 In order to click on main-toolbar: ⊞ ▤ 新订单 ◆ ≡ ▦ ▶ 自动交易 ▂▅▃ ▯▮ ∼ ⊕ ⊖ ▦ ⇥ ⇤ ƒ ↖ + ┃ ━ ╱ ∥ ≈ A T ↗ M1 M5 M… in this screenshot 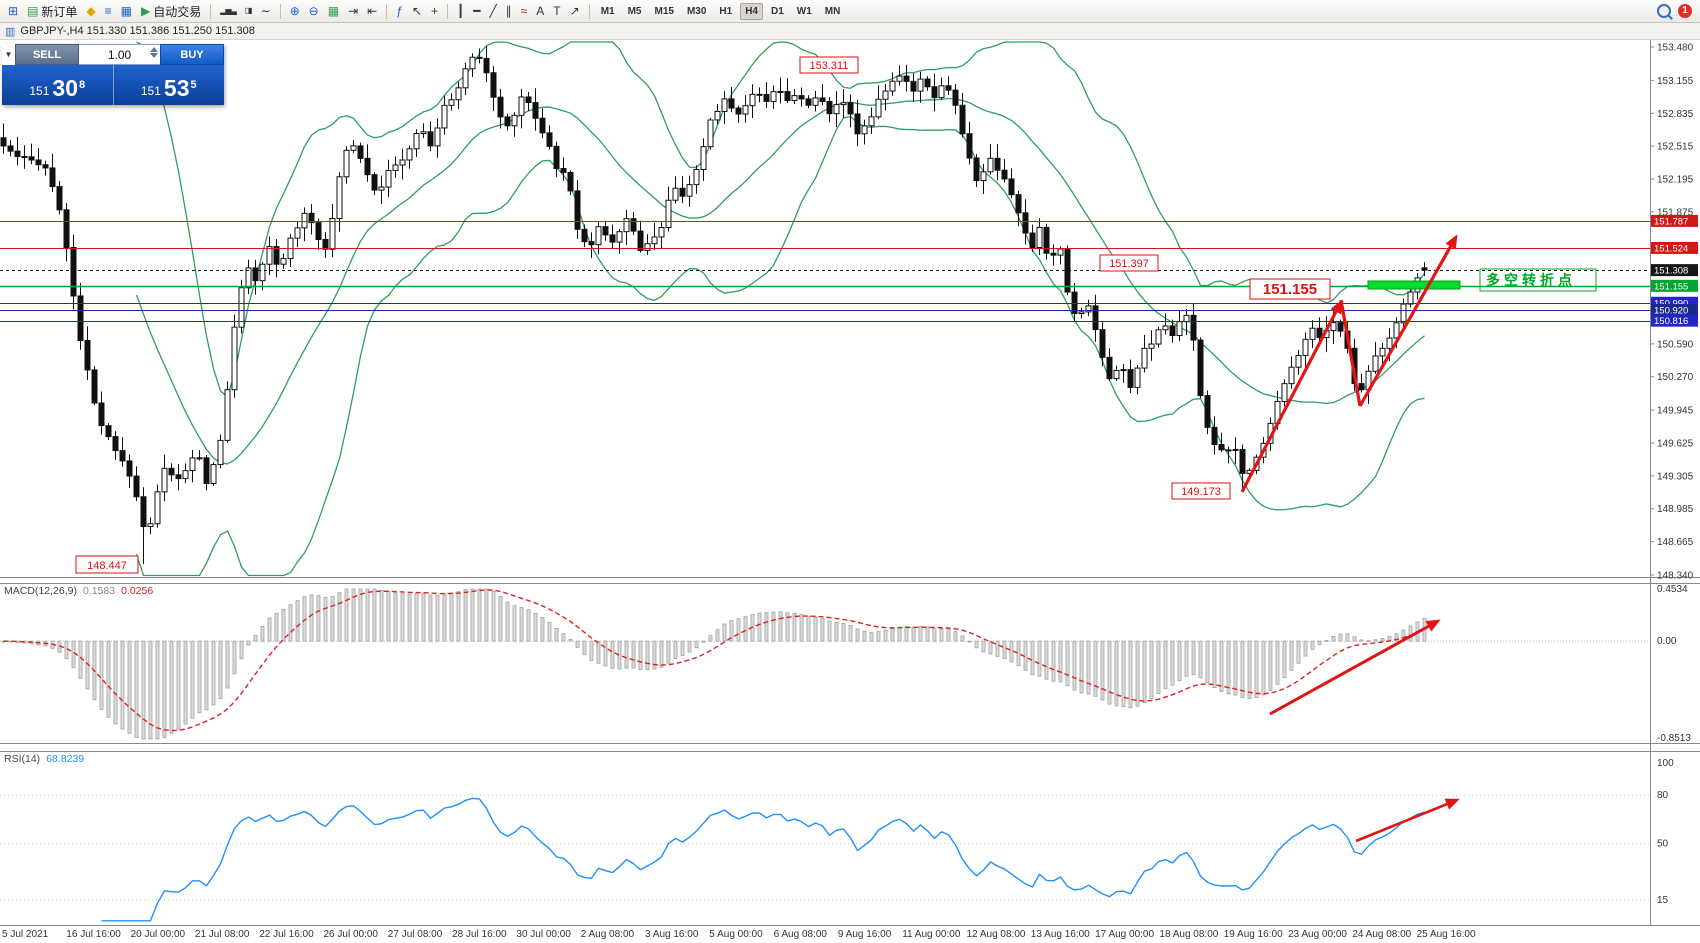, I will do `click(850, 11)`.